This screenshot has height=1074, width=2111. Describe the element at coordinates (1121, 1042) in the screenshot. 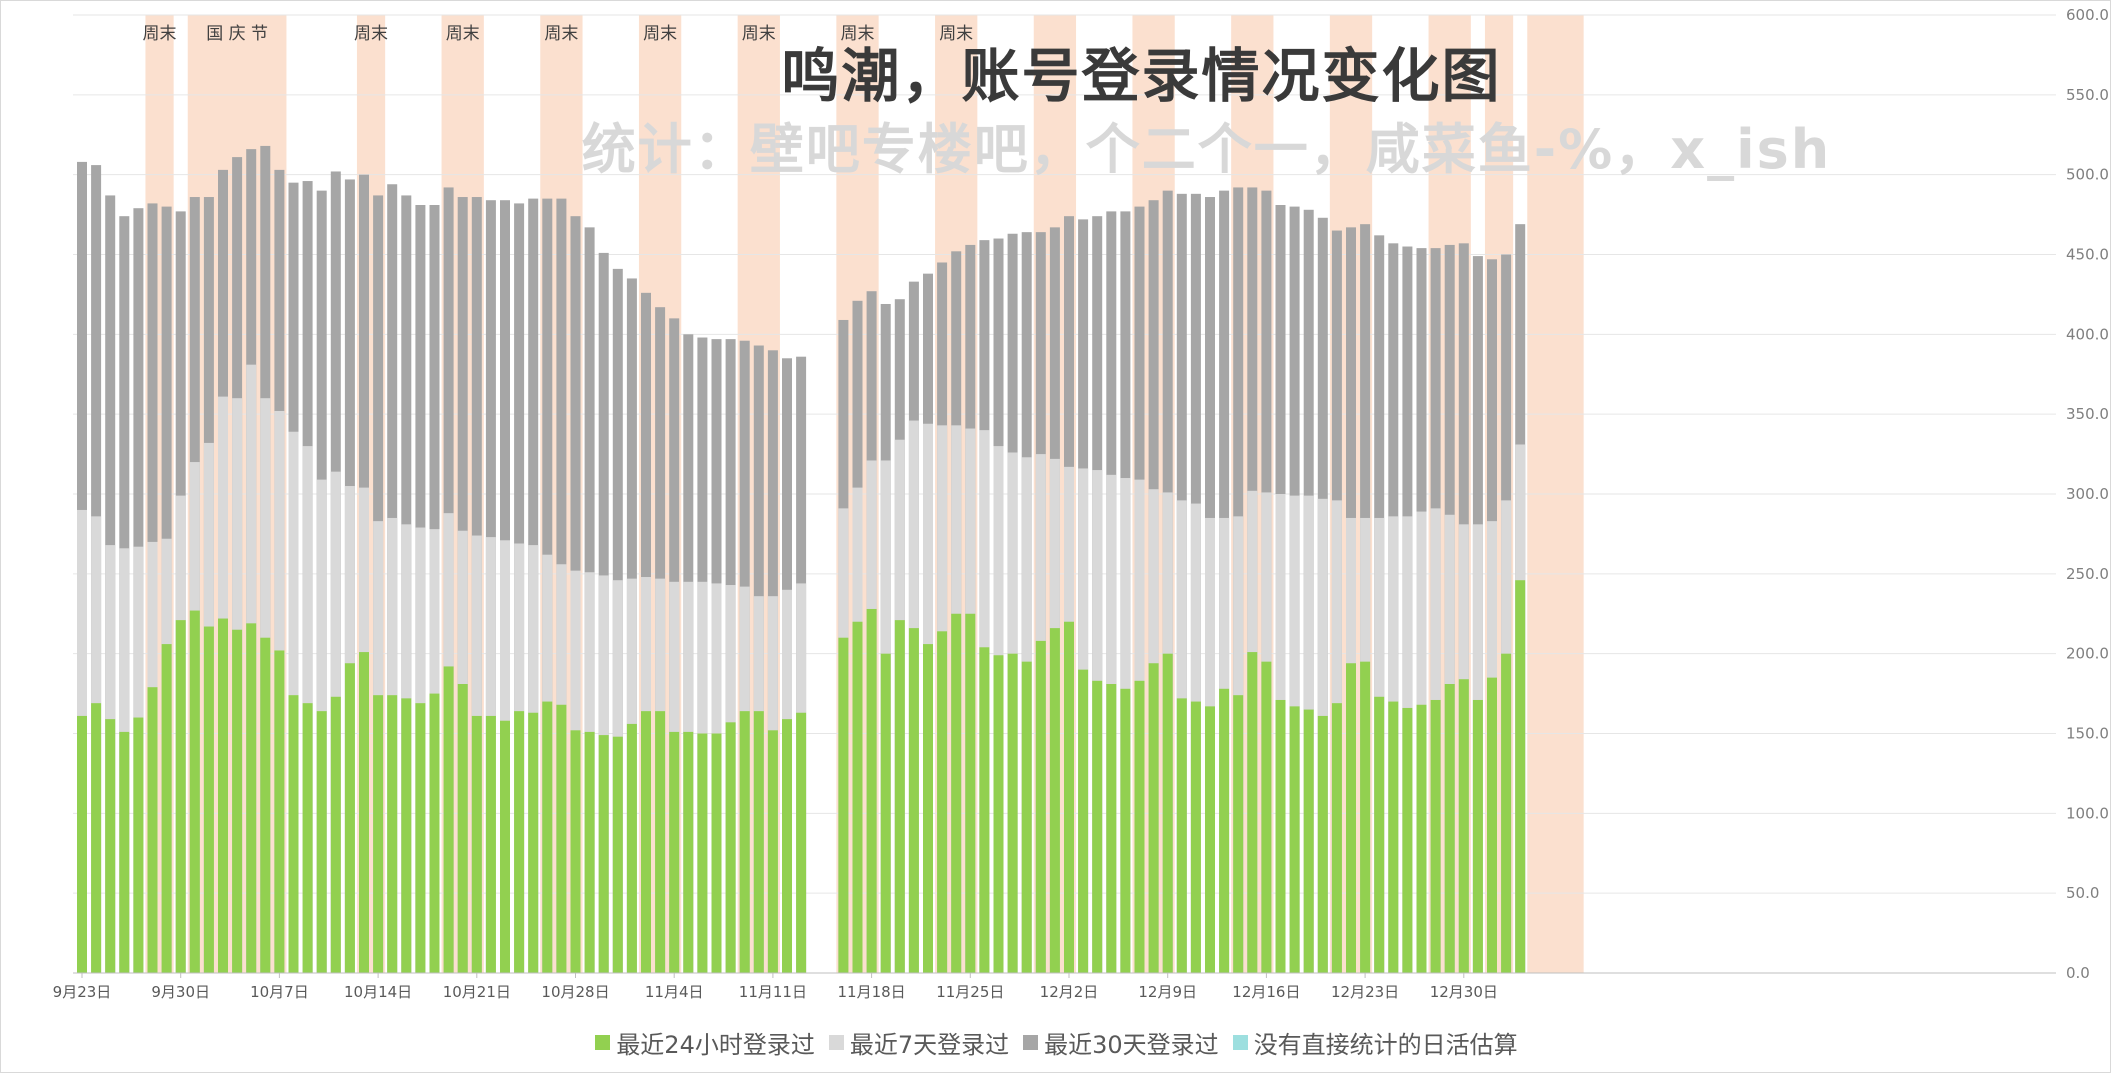

I see `legend-item-30d: 最近30天登录过` at that location.